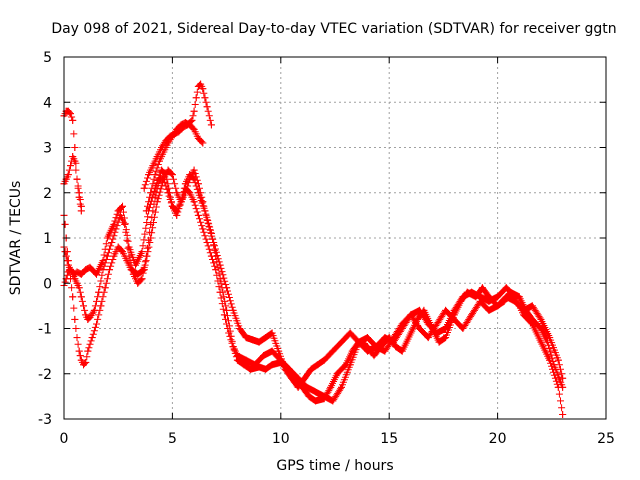  What do you see at coordinates (281, 439) in the screenshot?
I see `x-tick-label: 10` at bounding box center [281, 439].